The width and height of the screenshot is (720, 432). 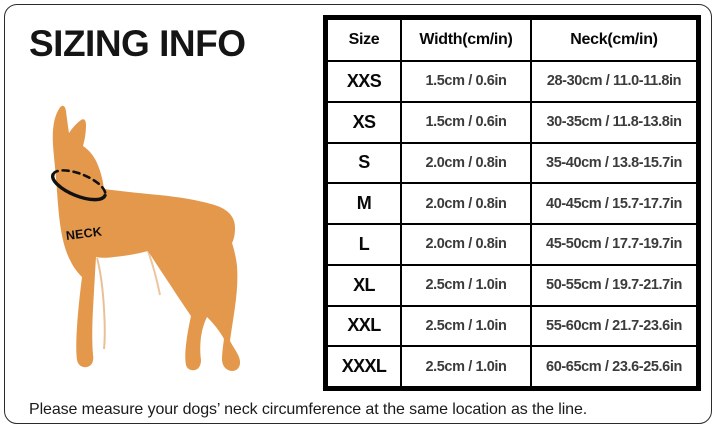 I want to click on cell-neck: 45-50cm / 17.7-19.7in, so click(x=614, y=244).